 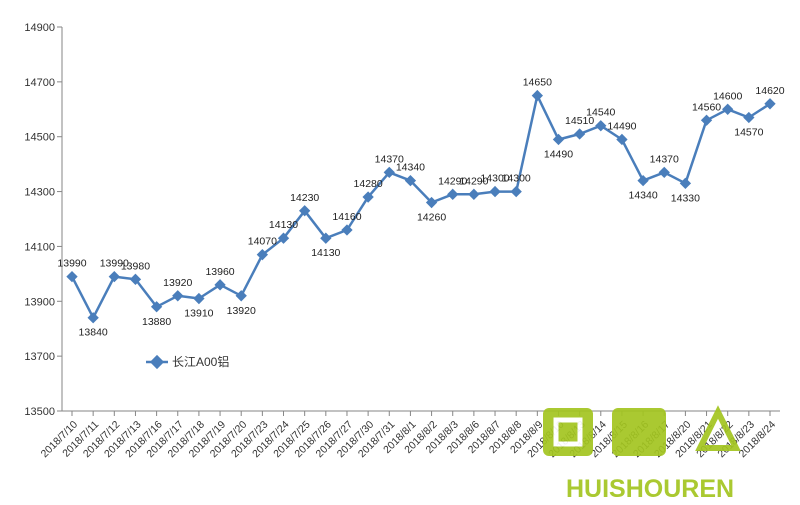 I want to click on data-label: 13910, so click(x=198, y=314).